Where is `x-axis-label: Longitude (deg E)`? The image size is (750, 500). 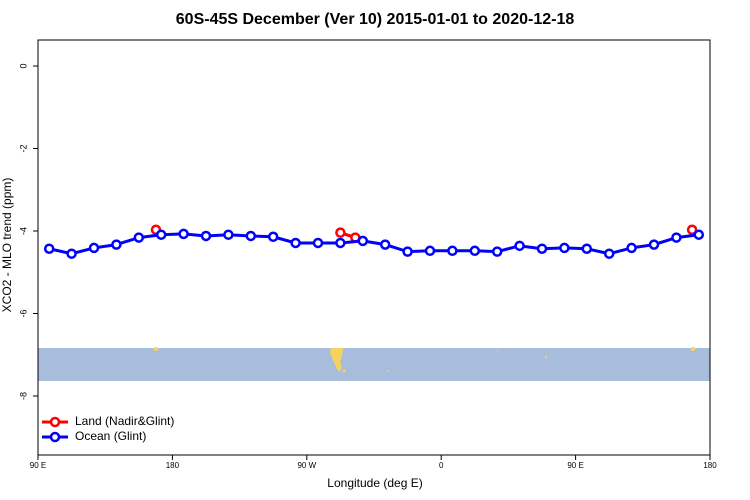
x-axis-label: Longitude (deg E) is located at coordinates (374, 483).